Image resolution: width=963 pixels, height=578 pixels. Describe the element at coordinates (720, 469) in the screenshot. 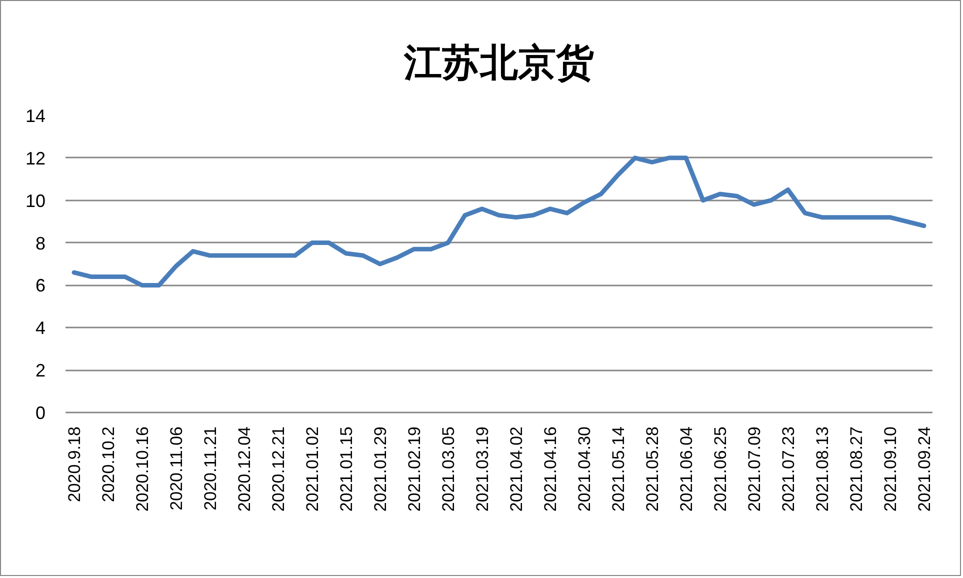

I see `x-tick-label: 2021.06.25` at that location.